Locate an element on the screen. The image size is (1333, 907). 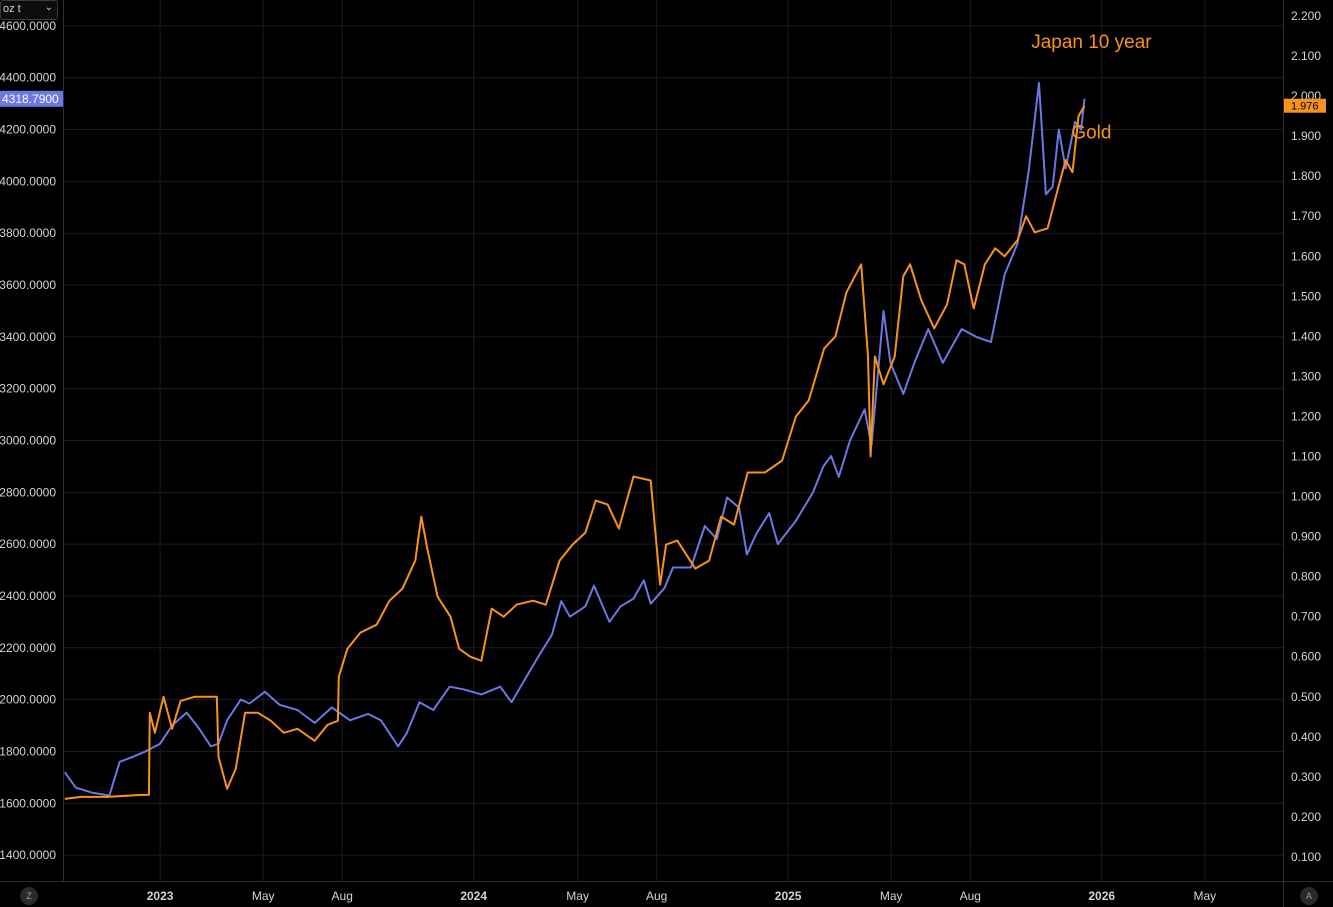
right-axis-tick-label: 0.800 is located at coordinates (1306, 577).